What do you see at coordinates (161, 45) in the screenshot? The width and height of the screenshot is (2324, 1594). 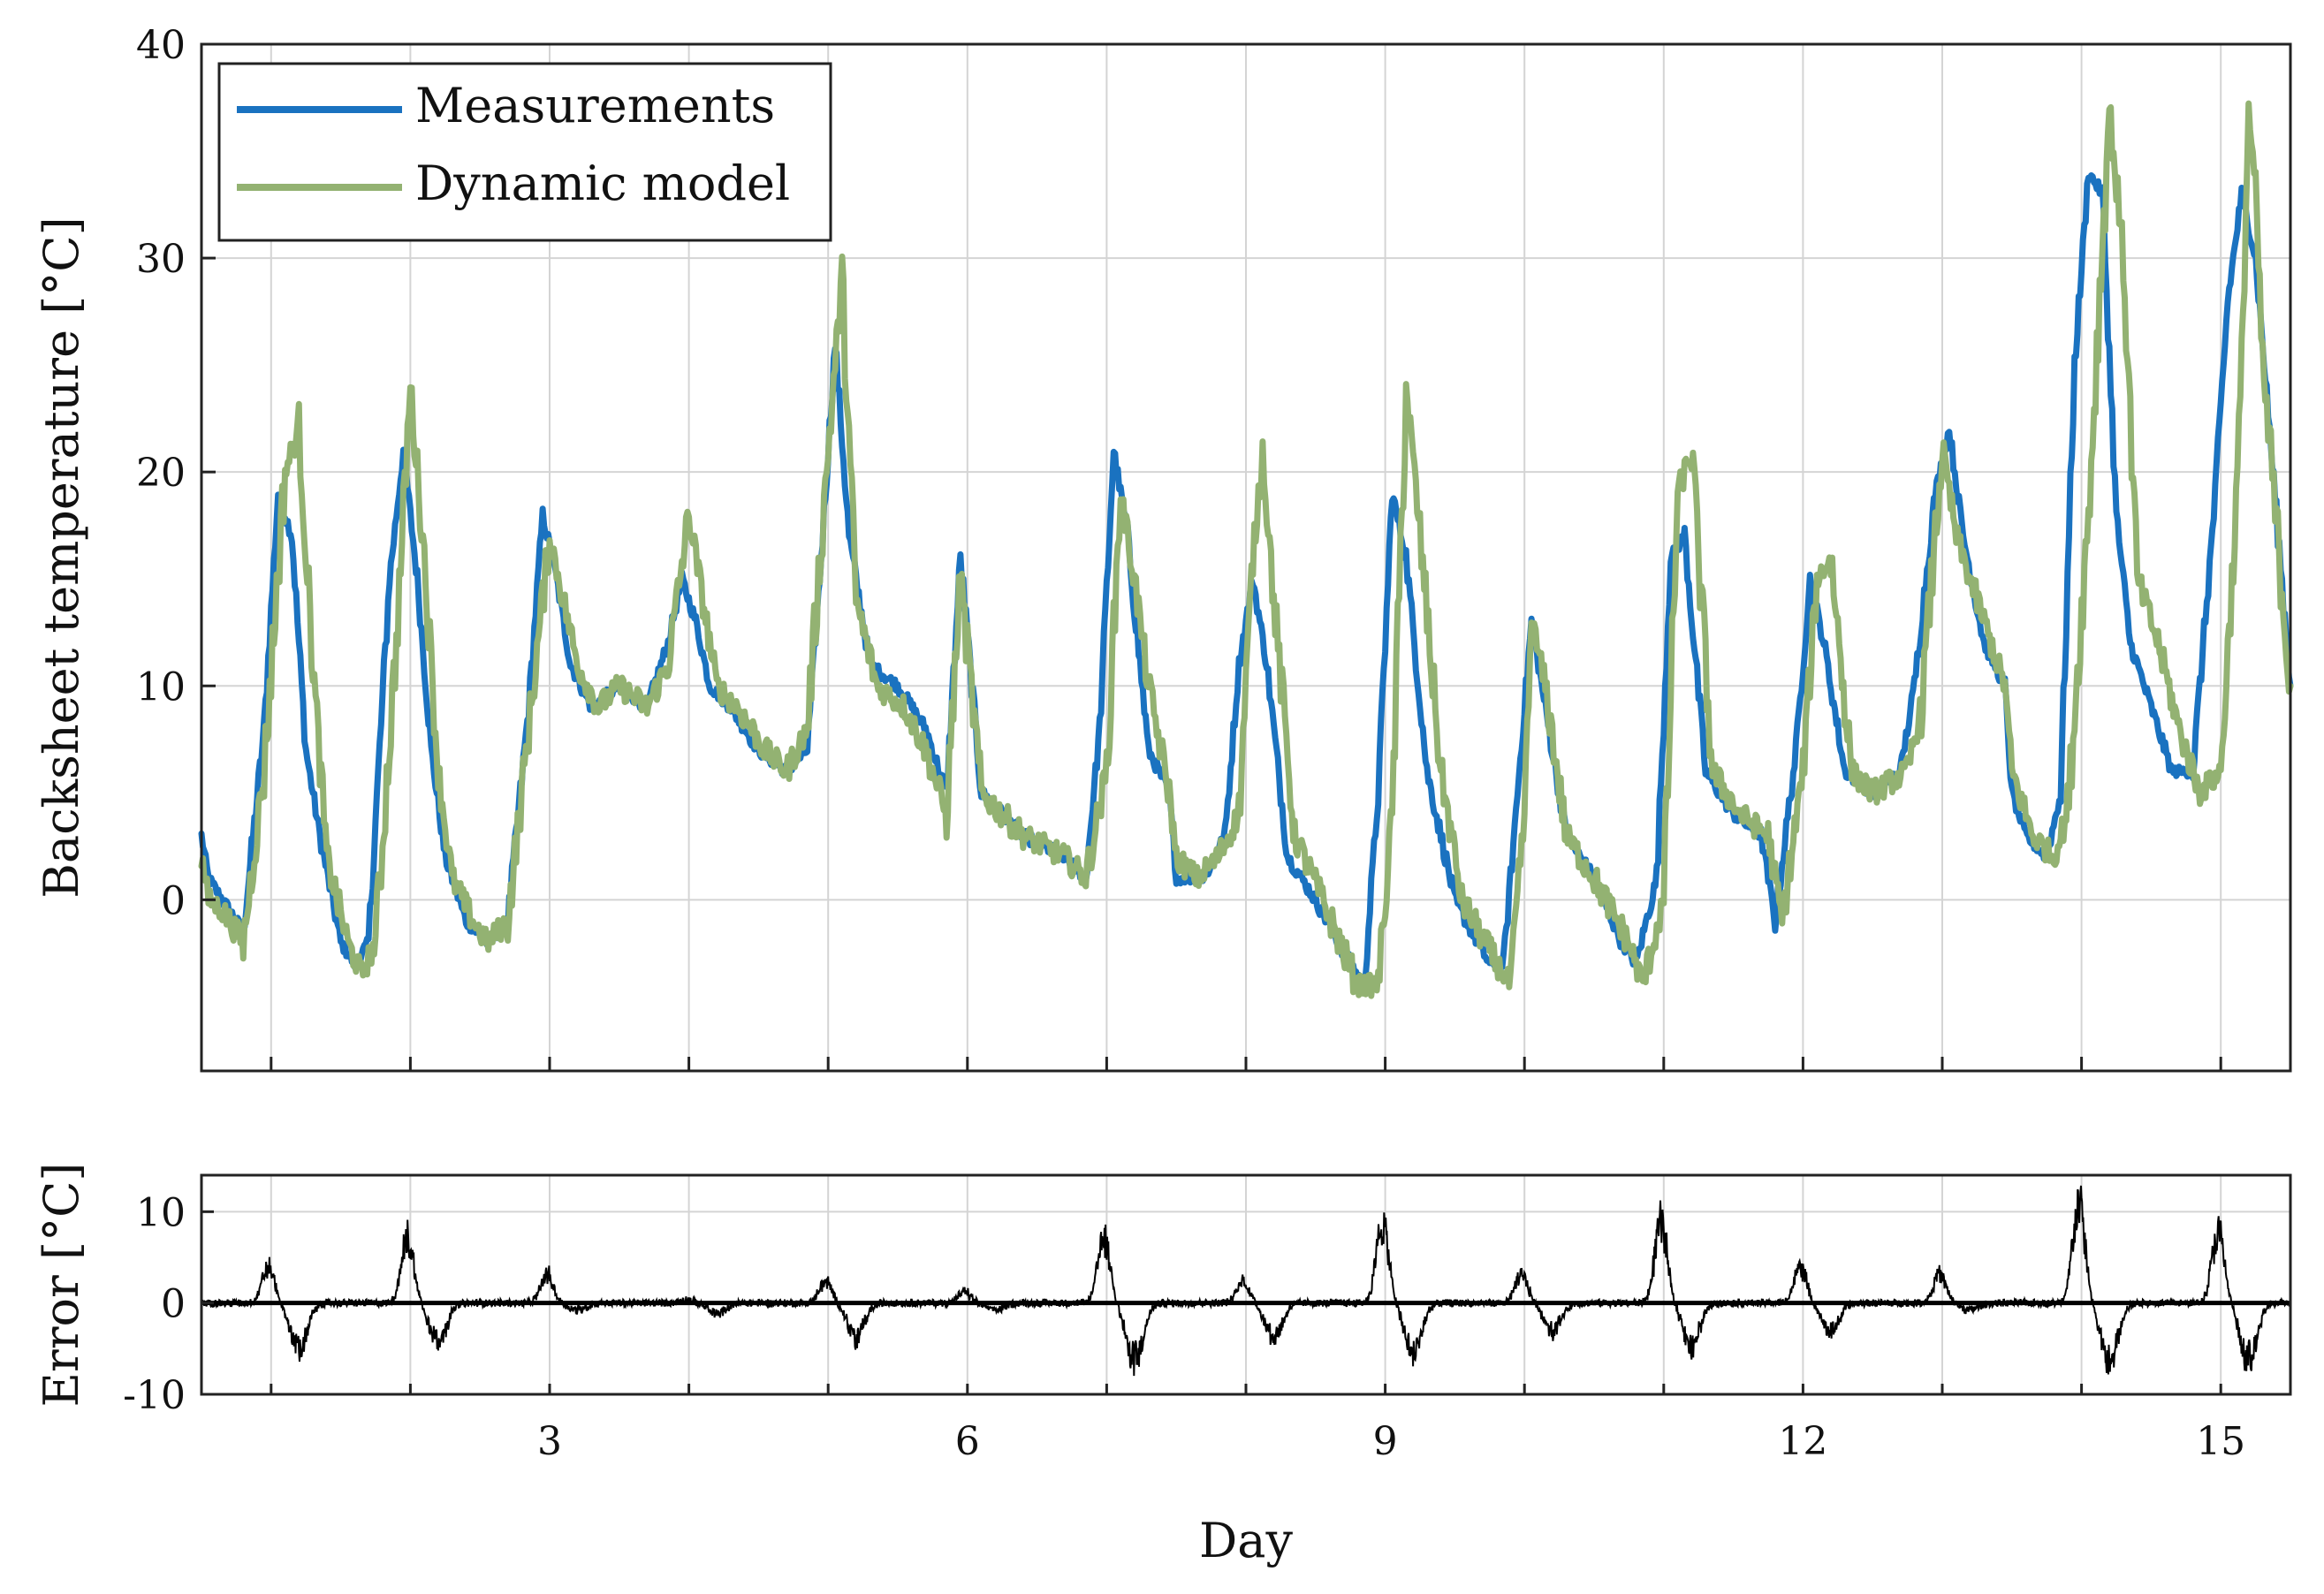 I see `y-tick-label: 40` at bounding box center [161, 45].